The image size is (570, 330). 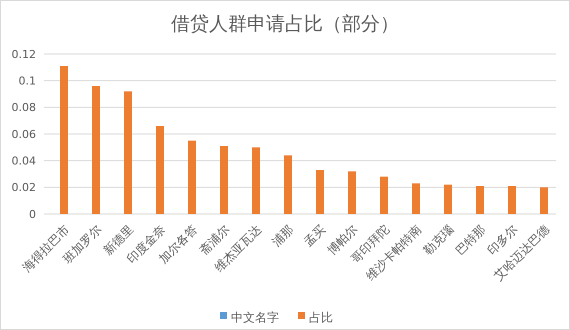 What do you see at coordinates (24, 107) in the screenshot?
I see `y-tick-label: 0.08` at bounding box center [24, 107].